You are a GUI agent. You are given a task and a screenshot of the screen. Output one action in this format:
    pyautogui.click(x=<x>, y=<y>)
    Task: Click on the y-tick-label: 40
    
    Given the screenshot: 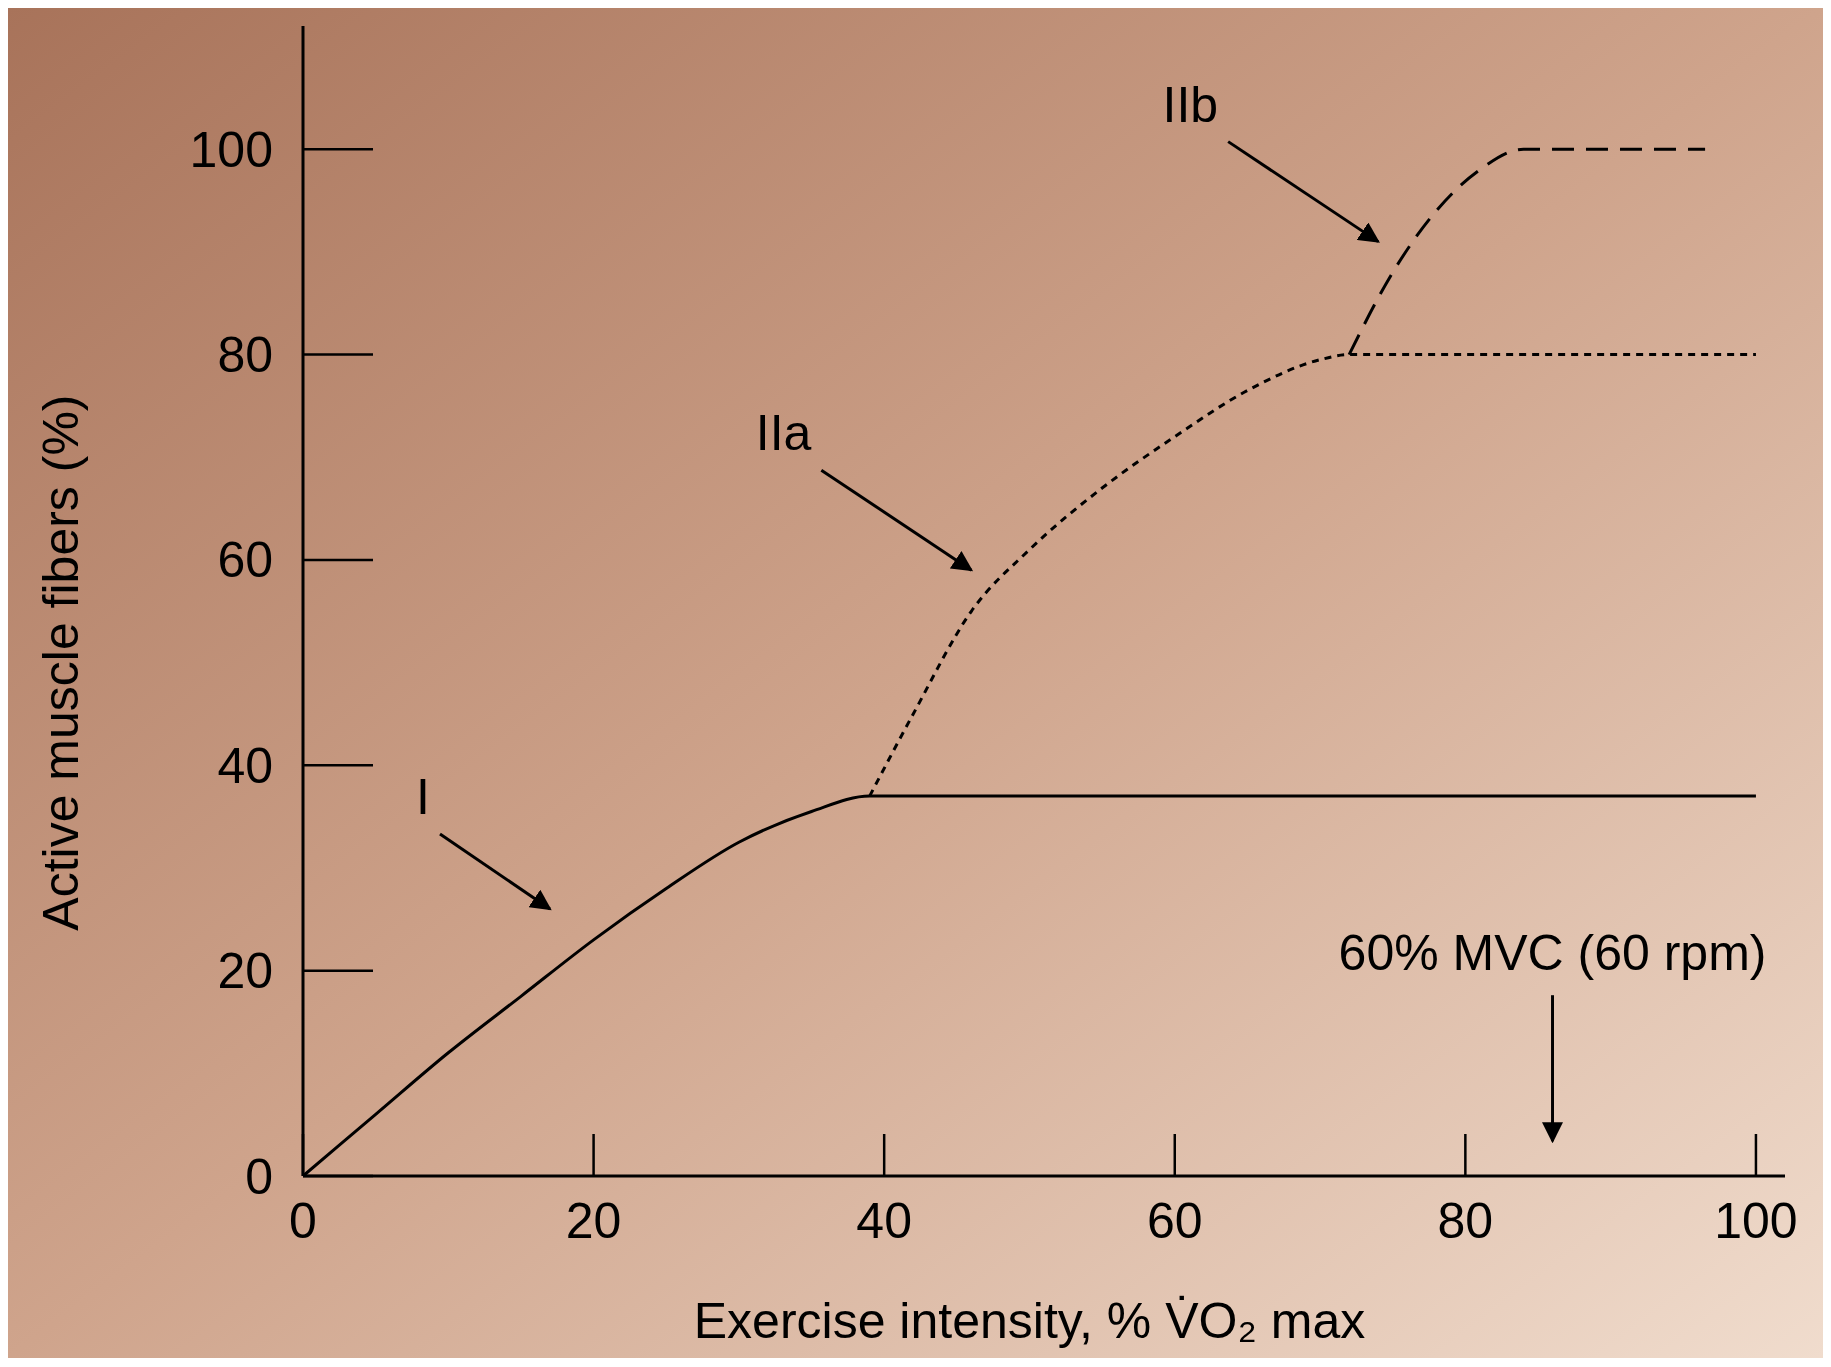 What is the action you would take?
    pyautogui.click(x=245, y=765)
    